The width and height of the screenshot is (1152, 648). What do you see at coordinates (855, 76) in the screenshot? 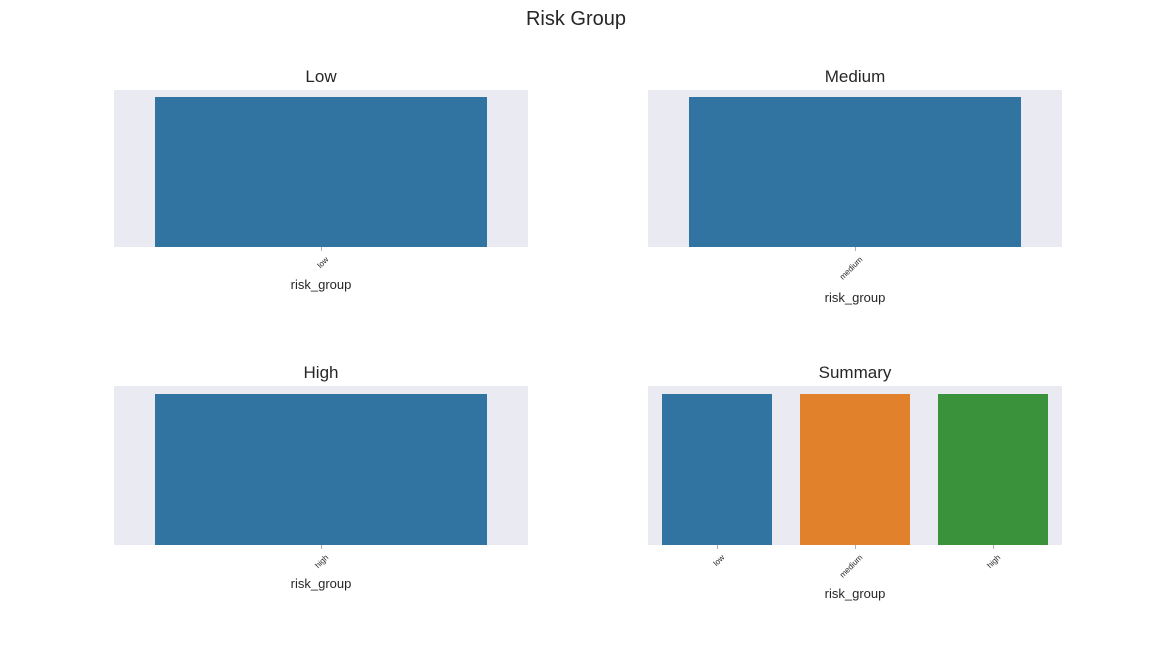
I see `subplot-title: Medium` at bounding box center [855, 76].